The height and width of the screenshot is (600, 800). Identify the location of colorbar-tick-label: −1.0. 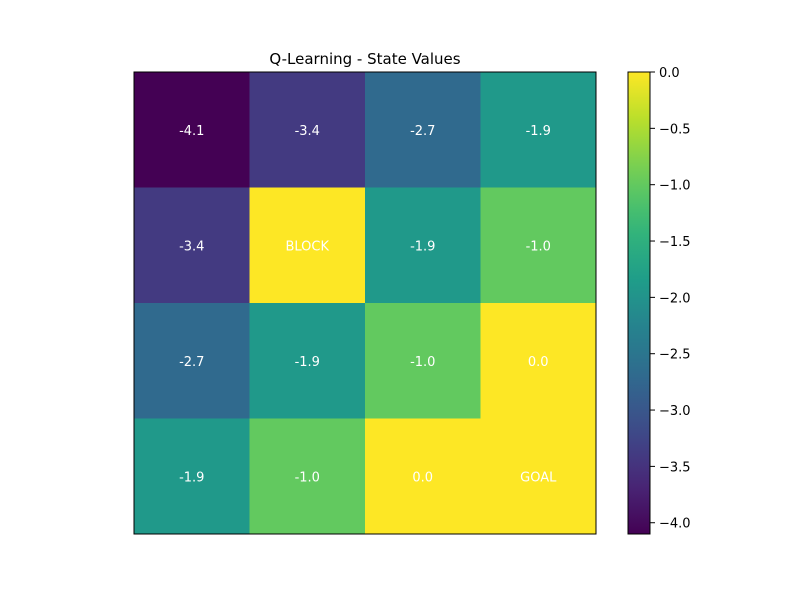
(675, 186).